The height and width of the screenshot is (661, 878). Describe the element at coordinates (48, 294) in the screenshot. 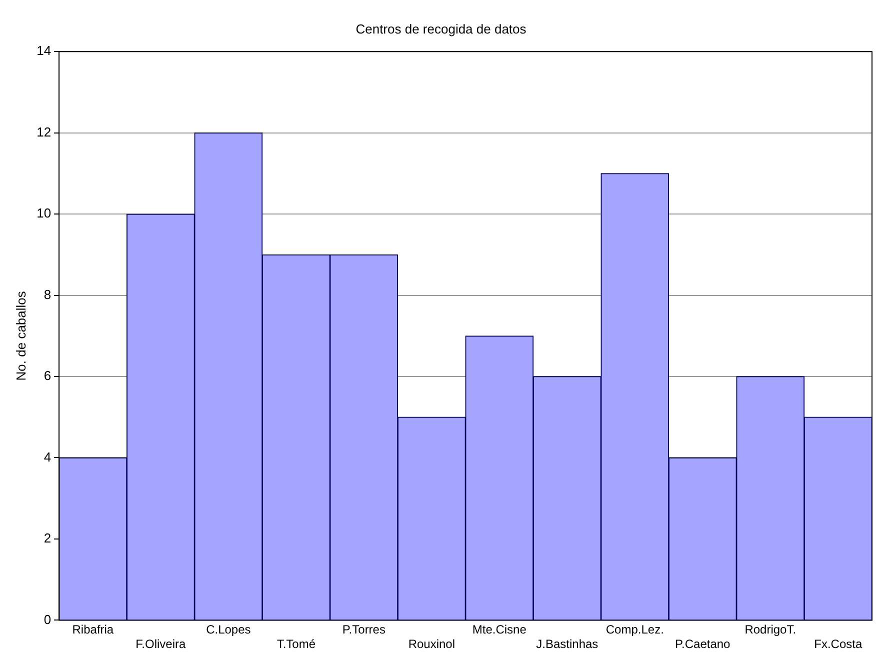

I see `y-tick-label: 8` at that location.